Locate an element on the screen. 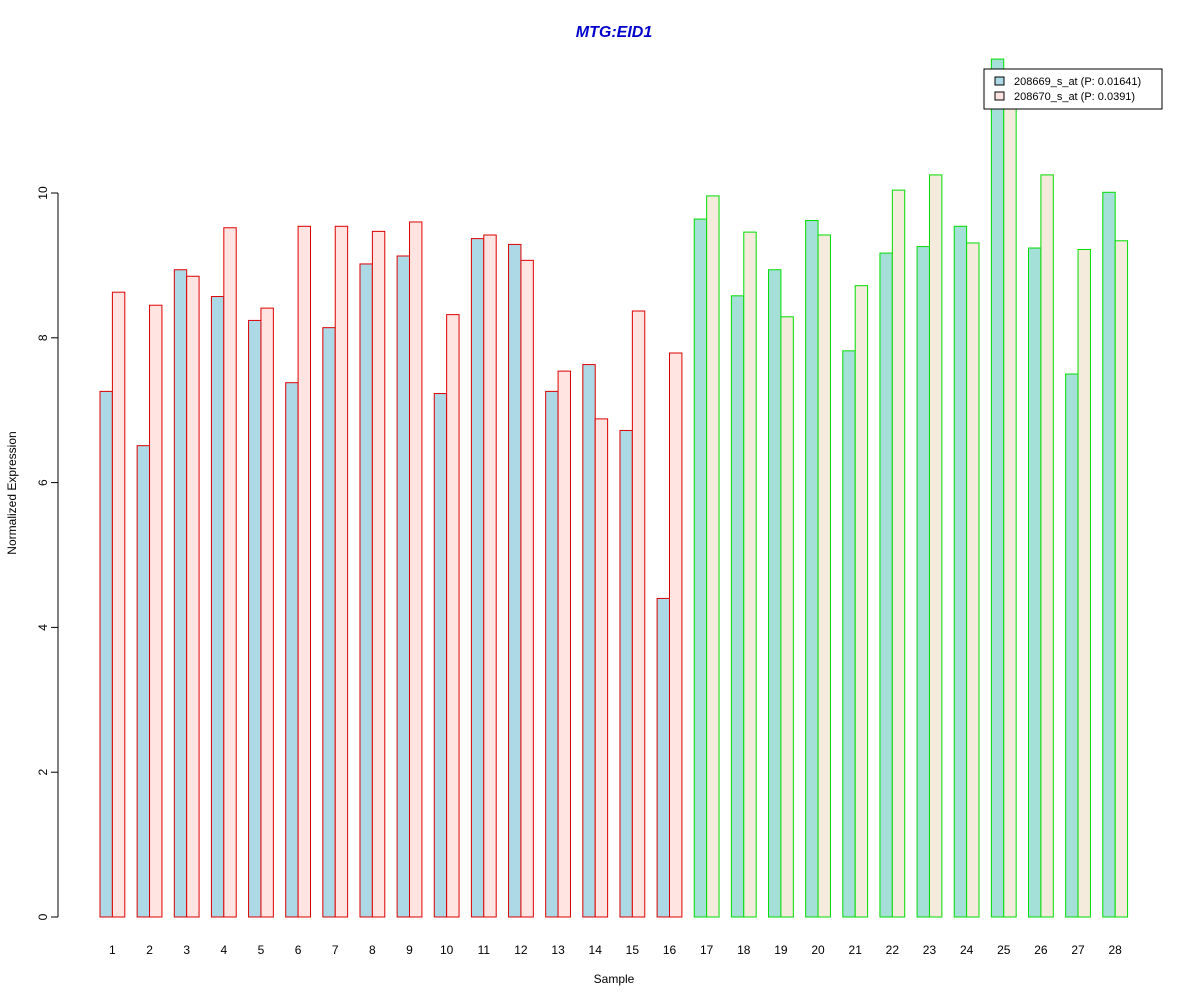 The image size is (1200, 1000). x-tick-label: 28 is located at coordinates (1116, 950).